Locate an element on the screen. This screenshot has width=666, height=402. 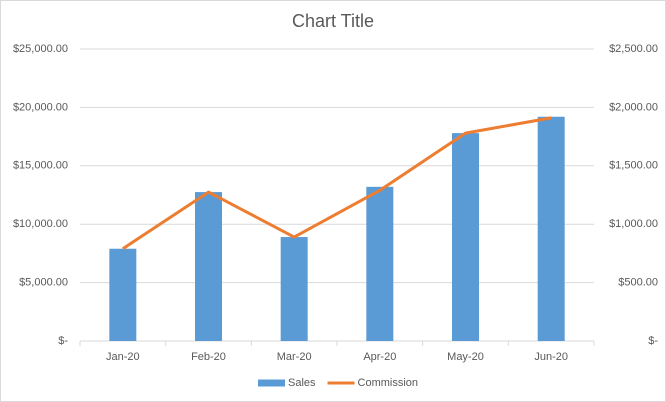
x-tick-label: Jun-20 is located at coordinates (551, 357).